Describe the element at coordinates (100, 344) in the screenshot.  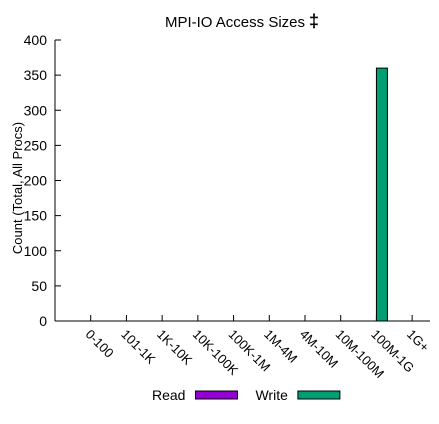
I see `x-tick-label: 0-100` at that location.